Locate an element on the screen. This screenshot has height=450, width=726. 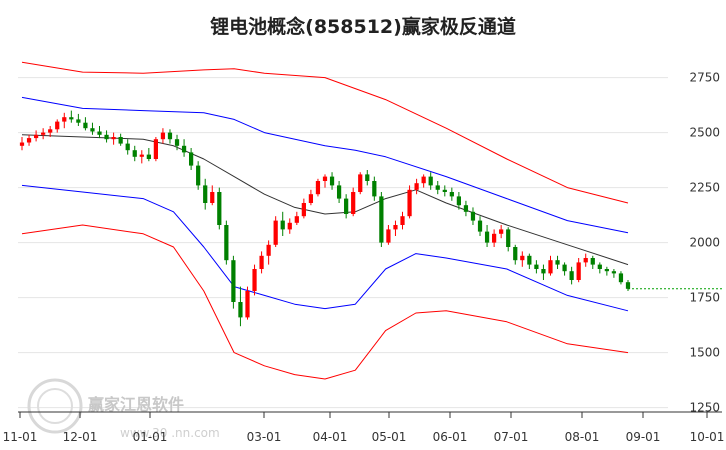
y-tick-label: 2000 is located at coordinates (704, 243).